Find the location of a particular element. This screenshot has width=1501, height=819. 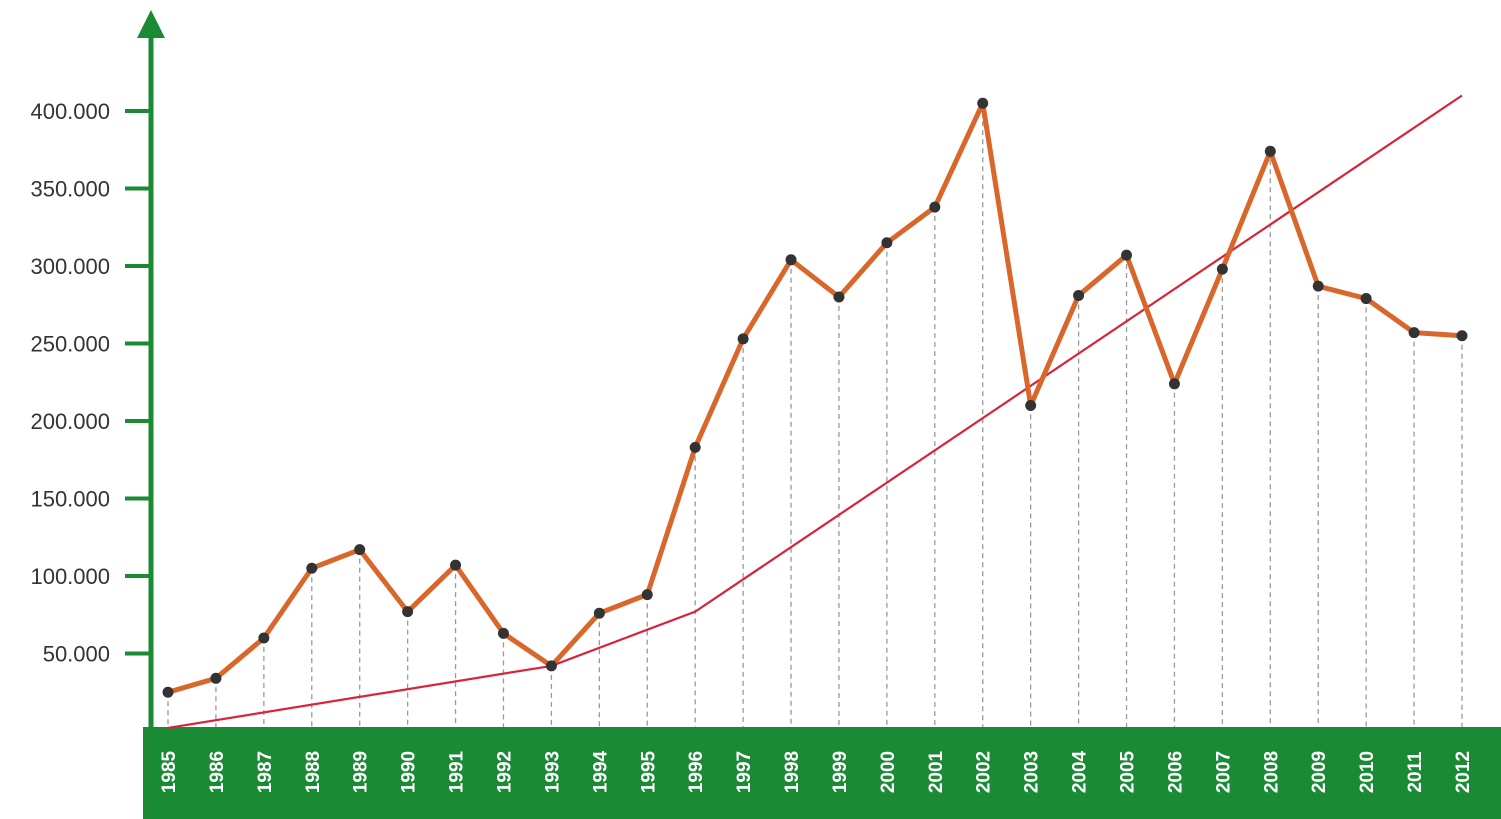

x-tick-label: 2001 is located at coordinates (936, 771).